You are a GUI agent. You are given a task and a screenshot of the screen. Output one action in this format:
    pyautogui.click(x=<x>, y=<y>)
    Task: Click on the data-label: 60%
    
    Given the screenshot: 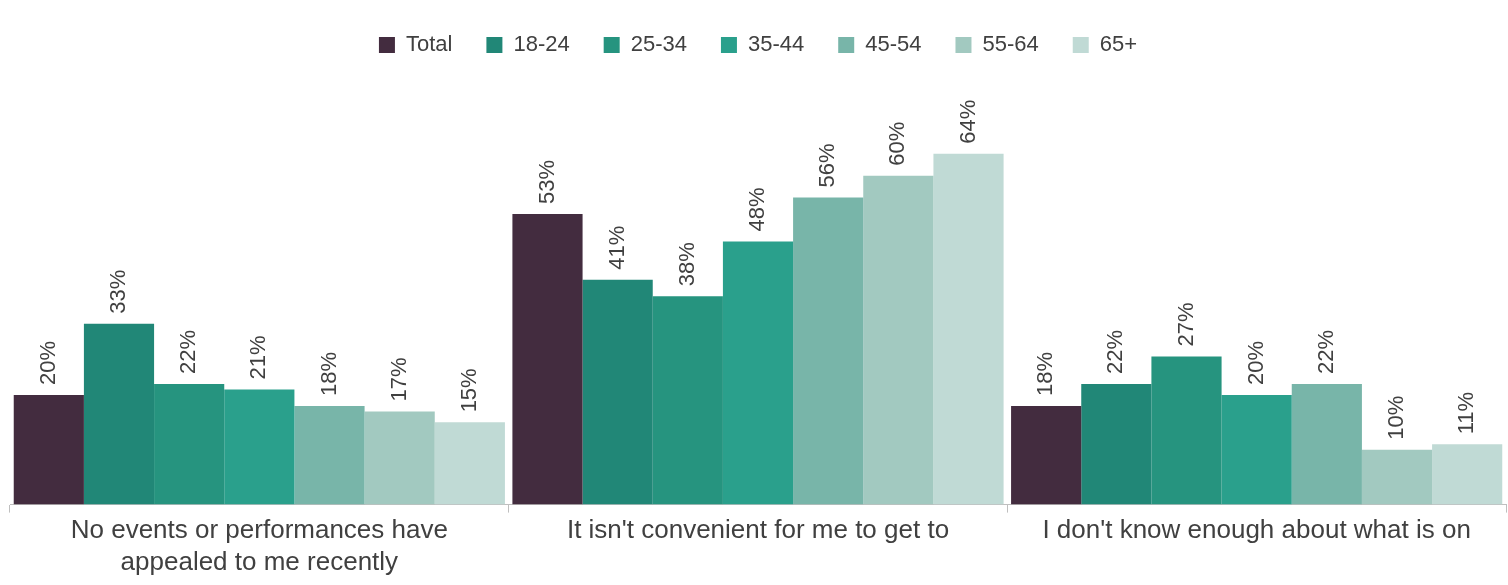 What is the action you would take?
    pyautogui.click(x=897, y=143)
    